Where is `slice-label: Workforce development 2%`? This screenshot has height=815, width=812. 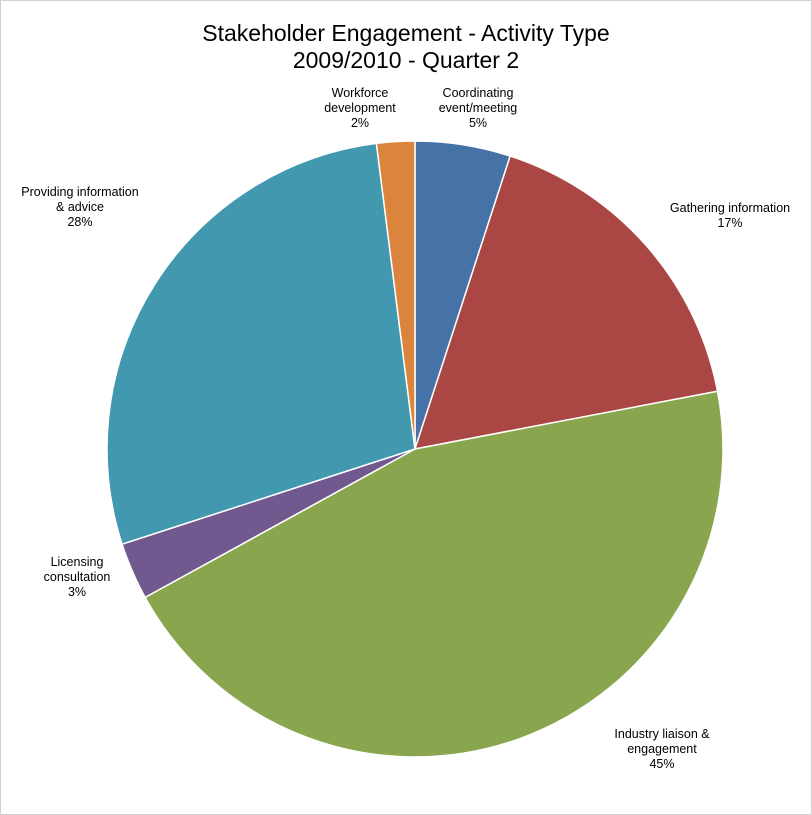
slice-label: Workforce development 2% is located at coordinates (360, 108).